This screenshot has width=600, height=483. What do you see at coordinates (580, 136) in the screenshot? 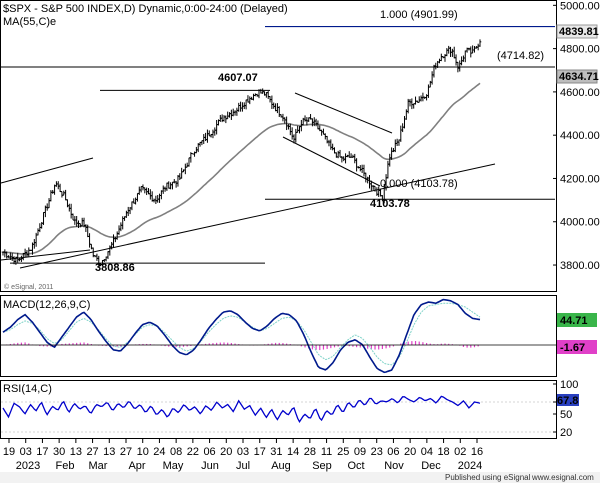
I see `price-tick-label: 4400.00` at bounding box center [580, 136].